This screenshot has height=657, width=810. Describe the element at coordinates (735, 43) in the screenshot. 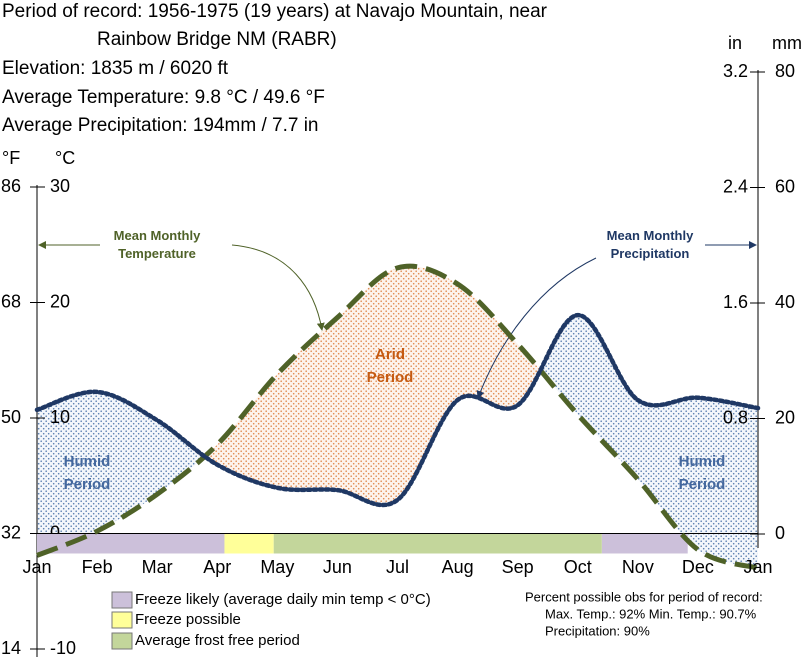

I see `y2-unit-in: in` at that location.